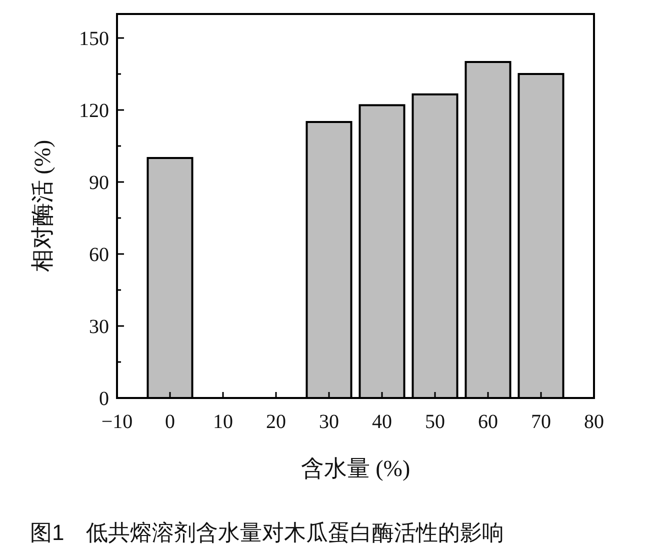  Describe the element at coordinates (99, 255) in the screenshot. I see `y-tick-label: 60` at that location.